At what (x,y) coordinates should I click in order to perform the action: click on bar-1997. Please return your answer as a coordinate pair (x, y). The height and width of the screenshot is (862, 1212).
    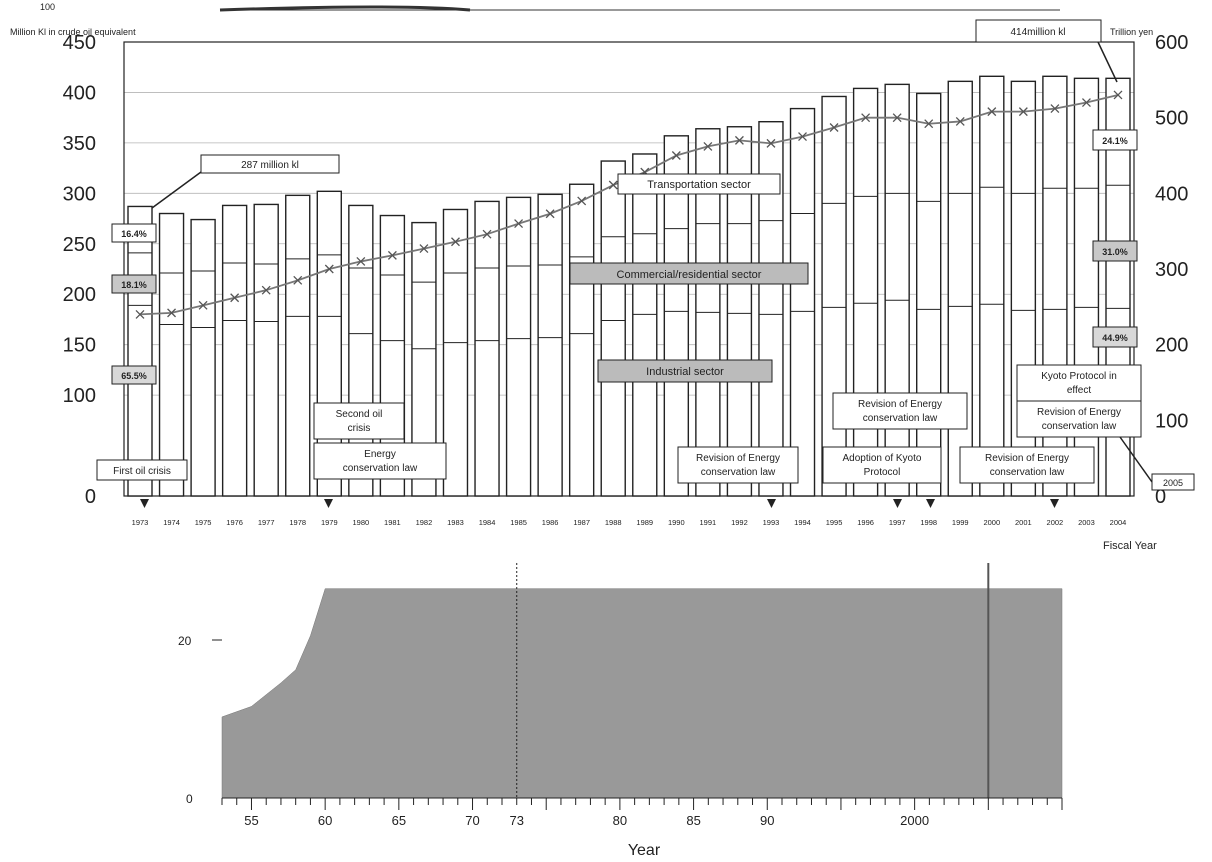
    Looking at the image, I should click on (897, 290).